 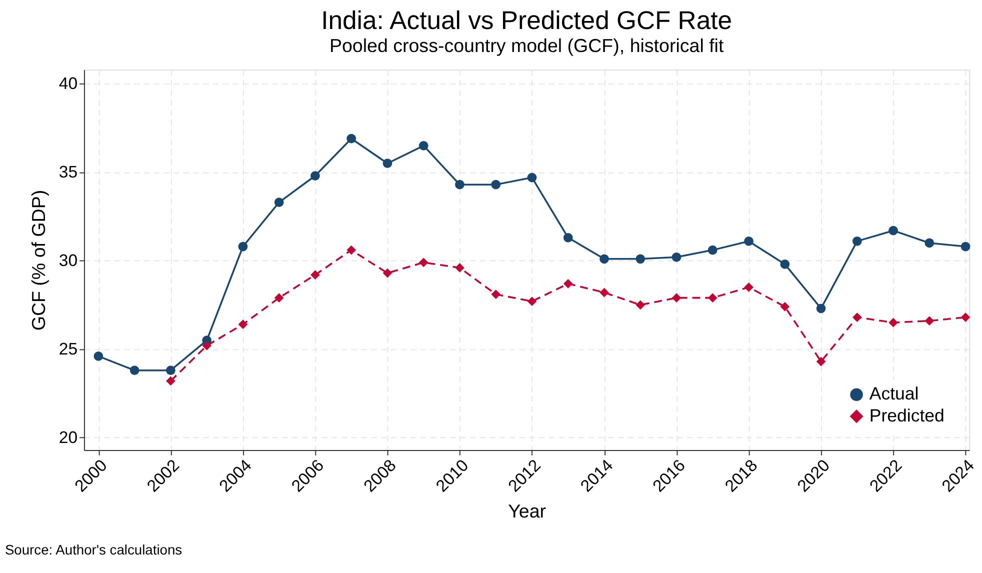 I want to click on x-axis-title: Year, so click(x=527, y=511).